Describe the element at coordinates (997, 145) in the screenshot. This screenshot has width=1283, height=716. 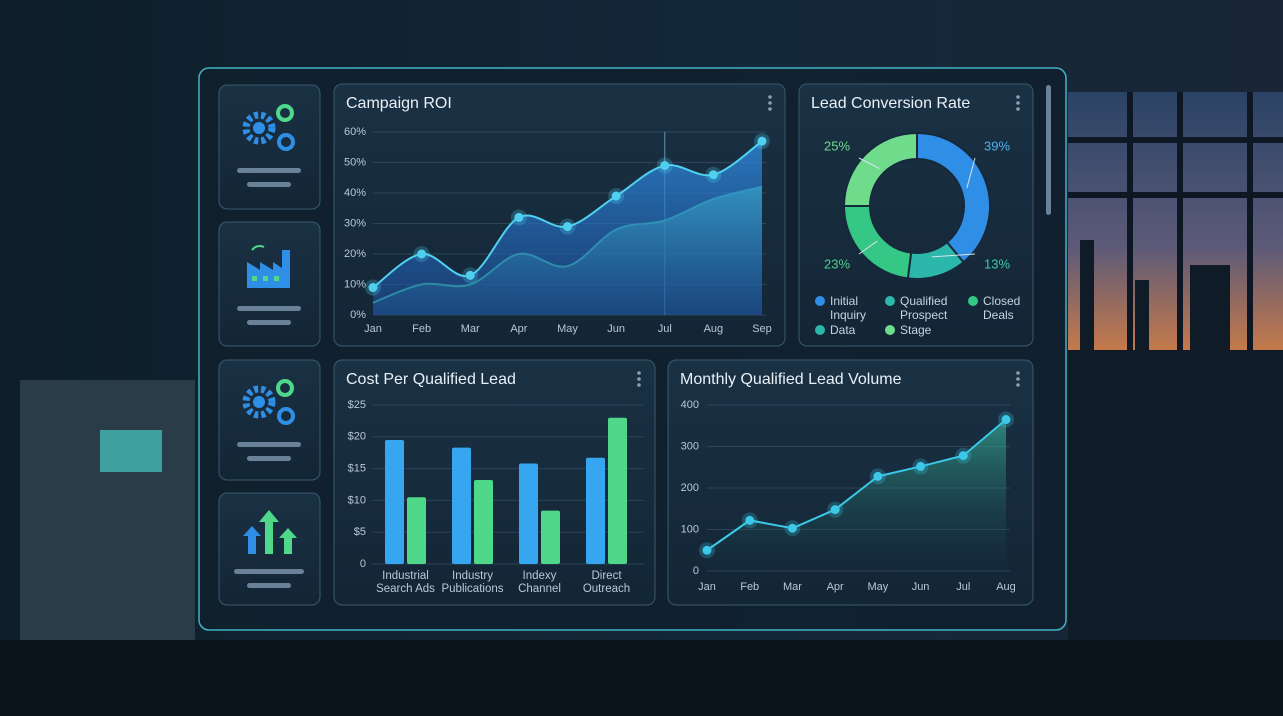
I see `data-label: 39%` at that location.